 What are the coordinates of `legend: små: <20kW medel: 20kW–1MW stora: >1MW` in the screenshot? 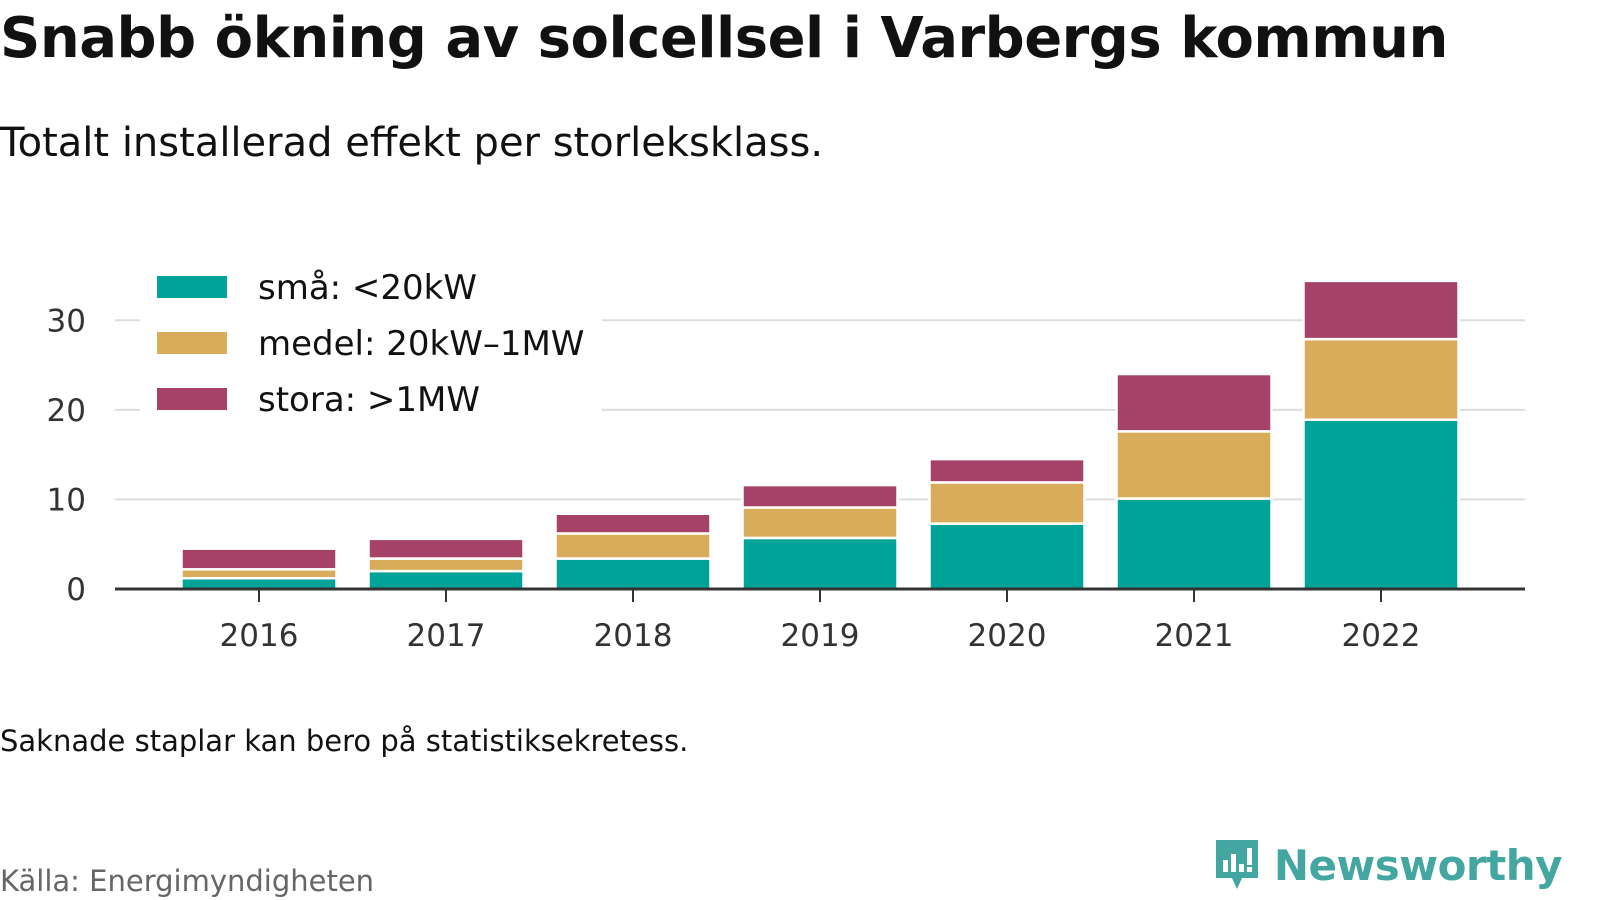 It's located at (371, 344).